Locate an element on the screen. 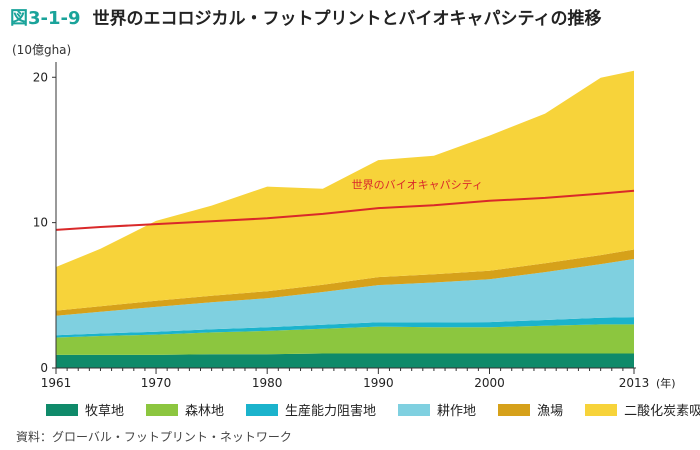  legend-label-5: 二酸化炭素吸収地 is located at coordinates (662, 411).